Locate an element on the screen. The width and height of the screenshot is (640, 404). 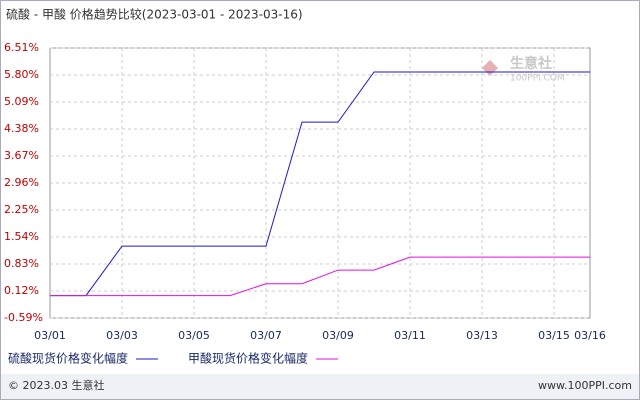
x-tick-label: 03/01 is located at coordinates (50, 335).